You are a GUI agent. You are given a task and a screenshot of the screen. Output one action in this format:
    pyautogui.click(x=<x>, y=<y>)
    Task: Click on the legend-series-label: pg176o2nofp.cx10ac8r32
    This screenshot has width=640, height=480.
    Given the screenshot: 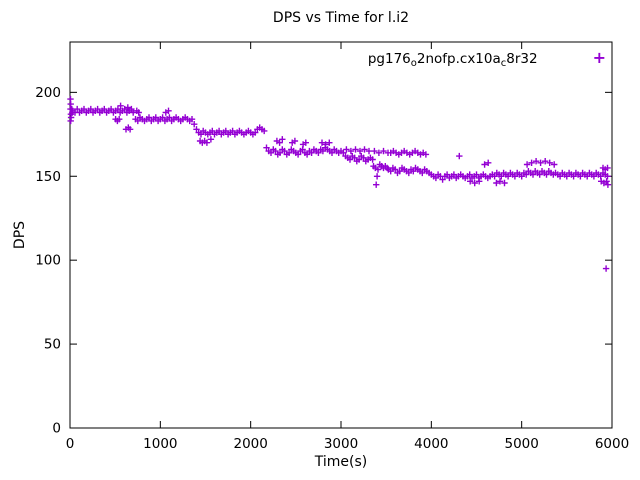 What is the action you would take?
    pyautogui.click(x=452, y=60)
    